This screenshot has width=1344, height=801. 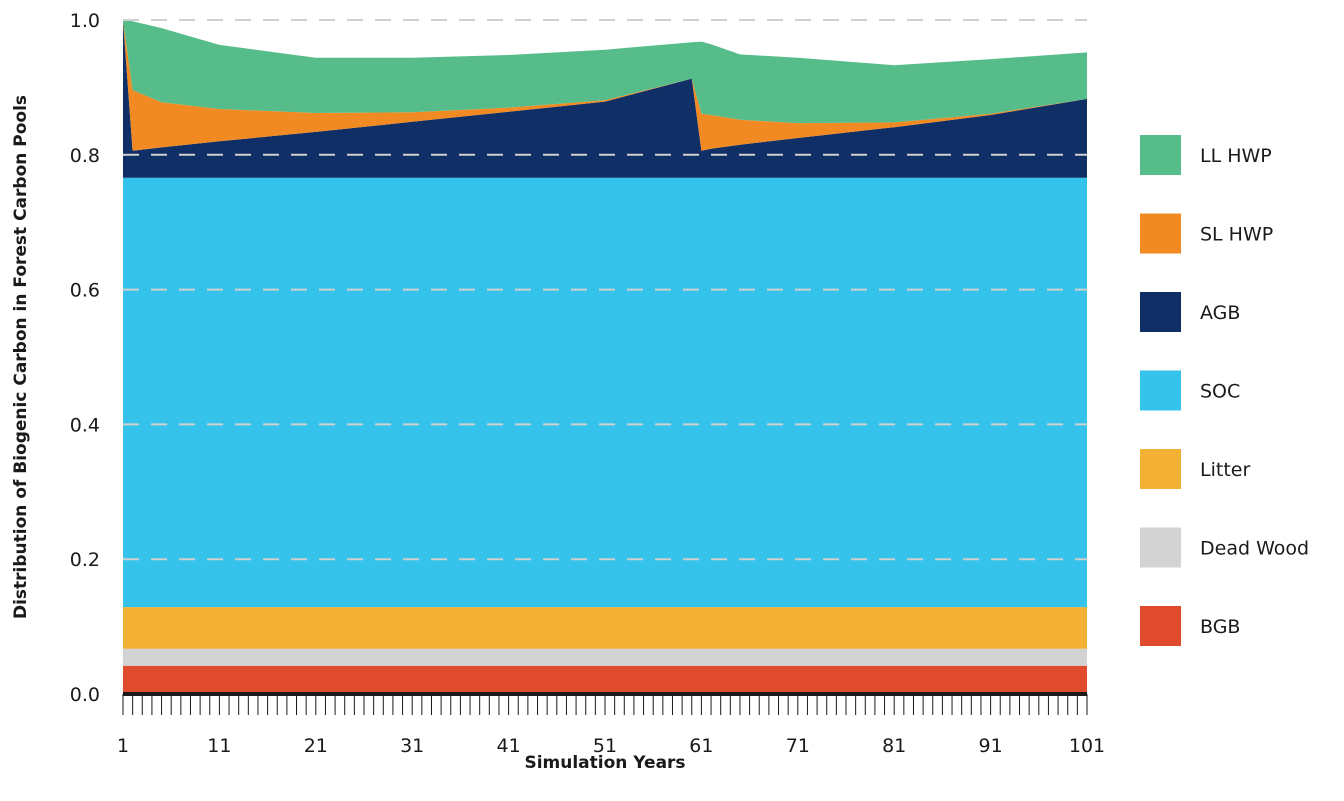 I want to click on y-tick-label: 0.8, so click(x=85, y=156).